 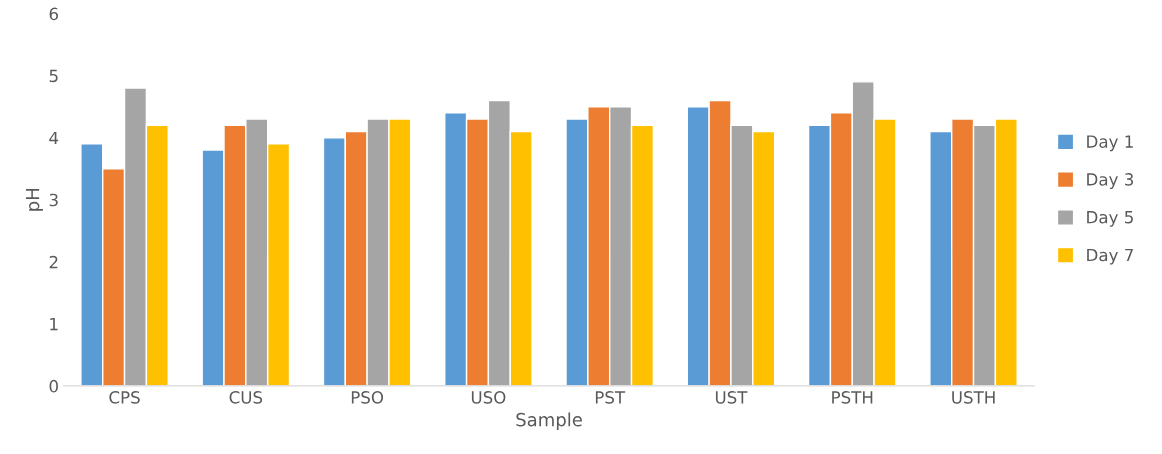 I want to click on legend-label: Day 5, so click(x=1110, y=219).